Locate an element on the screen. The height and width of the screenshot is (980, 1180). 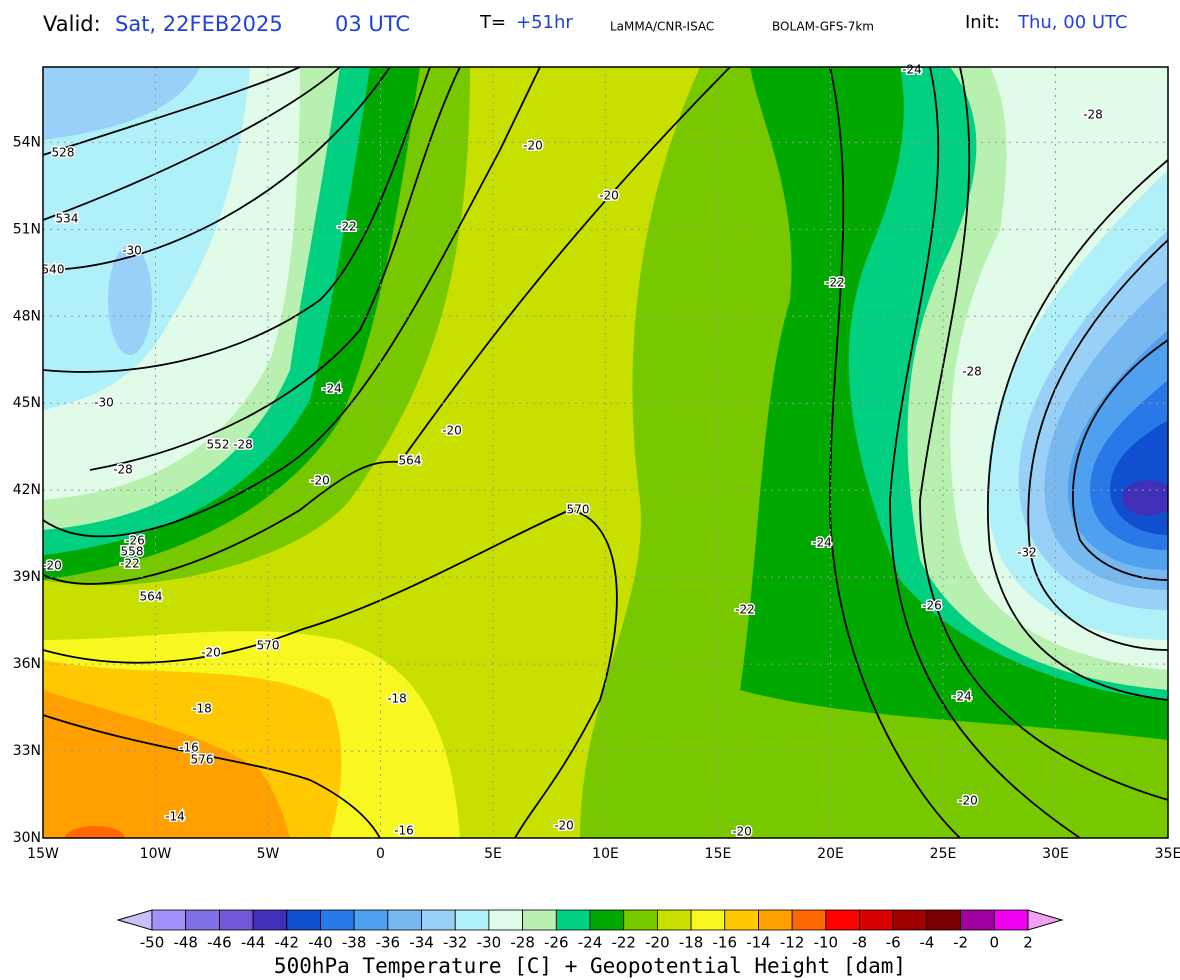
lat-tick-label: 39N is located at coordinates (27, 577).